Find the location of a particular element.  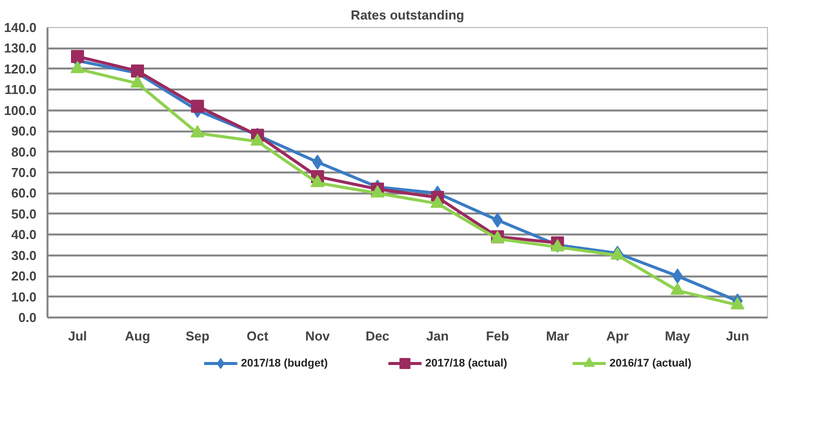

y-tick-label: 60.0 is located at coordinates (24, 193).